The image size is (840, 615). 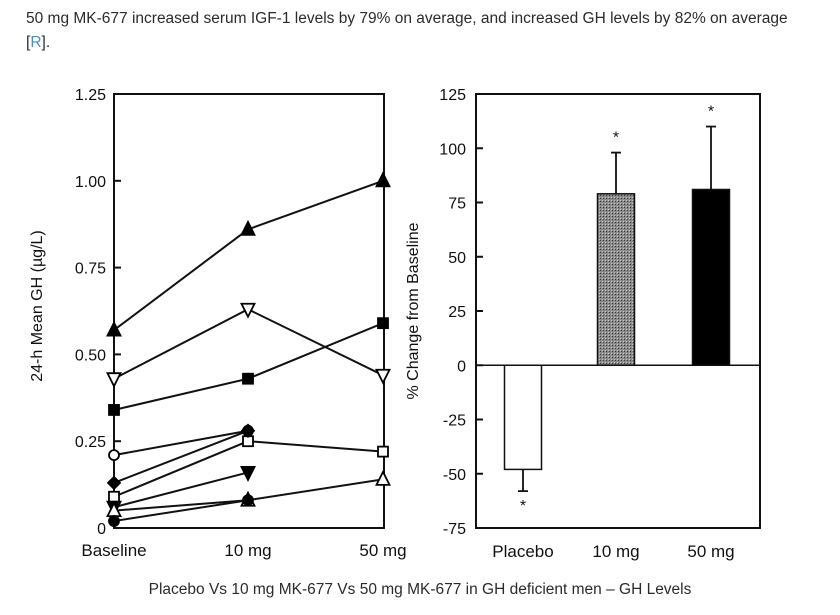 I want to click on left-x-tick-label: 10 mg, so click(x=247, y=550).